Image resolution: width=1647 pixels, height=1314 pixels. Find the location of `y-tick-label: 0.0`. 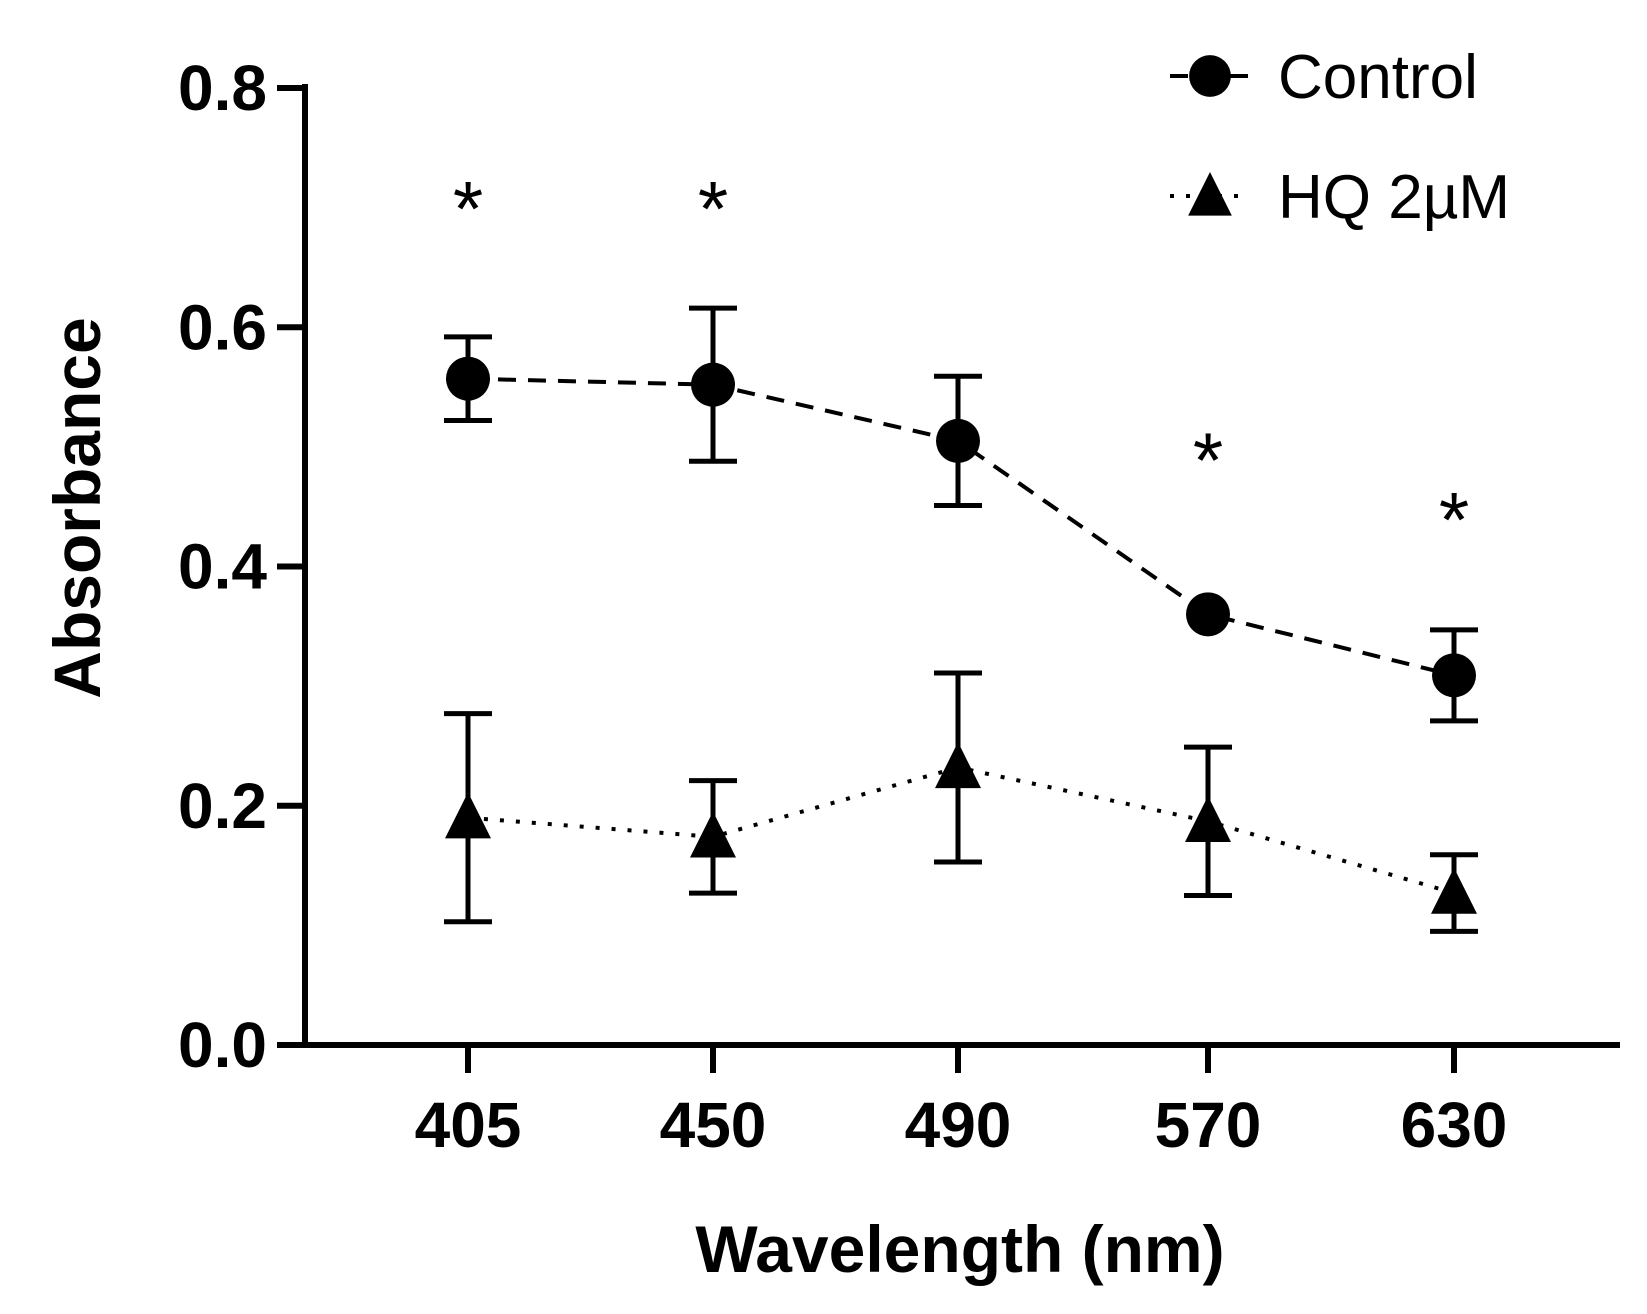

y-tick-label: 0.0 is located at coordinates (222, 1045).